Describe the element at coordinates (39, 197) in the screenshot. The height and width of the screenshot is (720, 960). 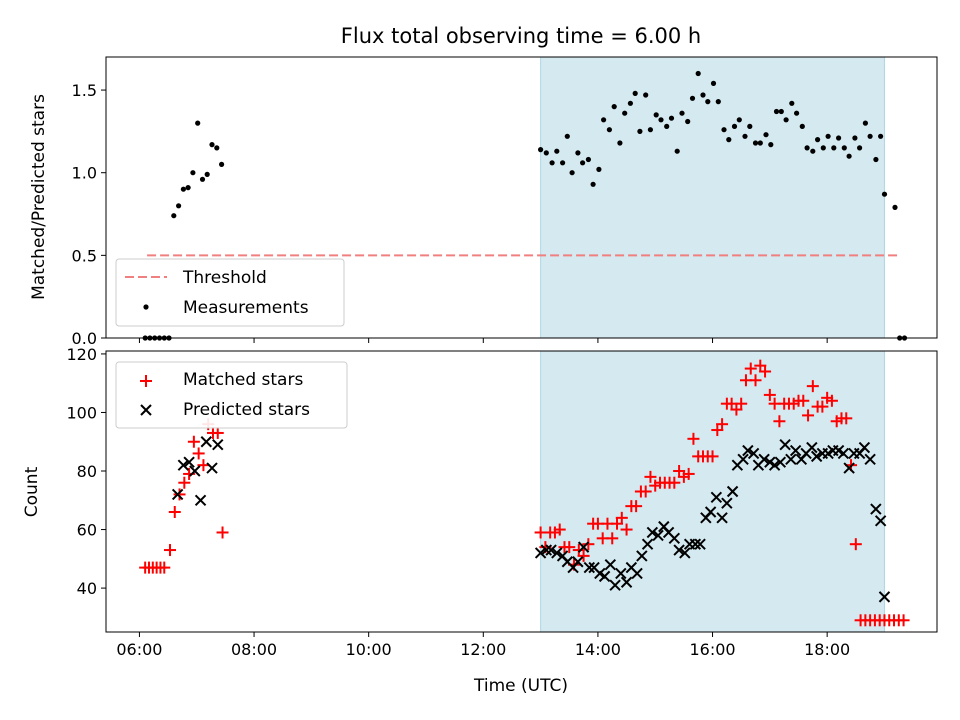
I see `ratio-y-axis-label: Matched/Predicted stars` at that location.